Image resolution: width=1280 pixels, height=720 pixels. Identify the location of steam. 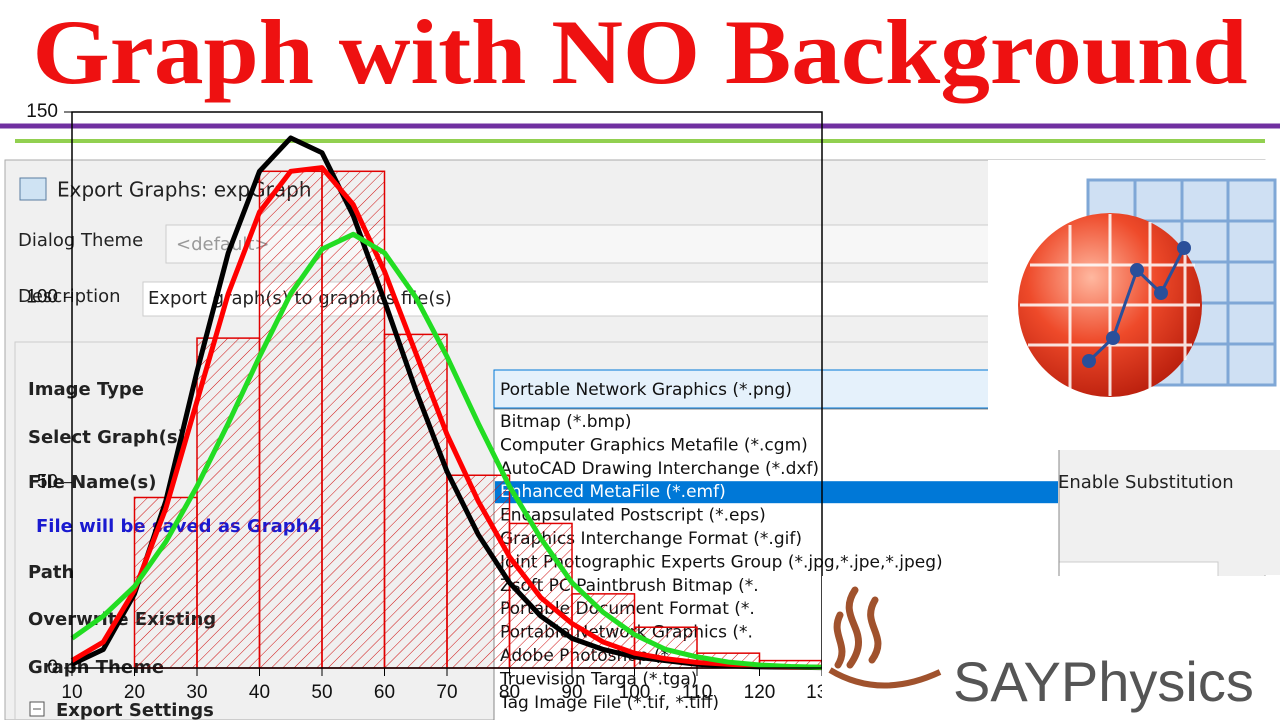
(857, 627).